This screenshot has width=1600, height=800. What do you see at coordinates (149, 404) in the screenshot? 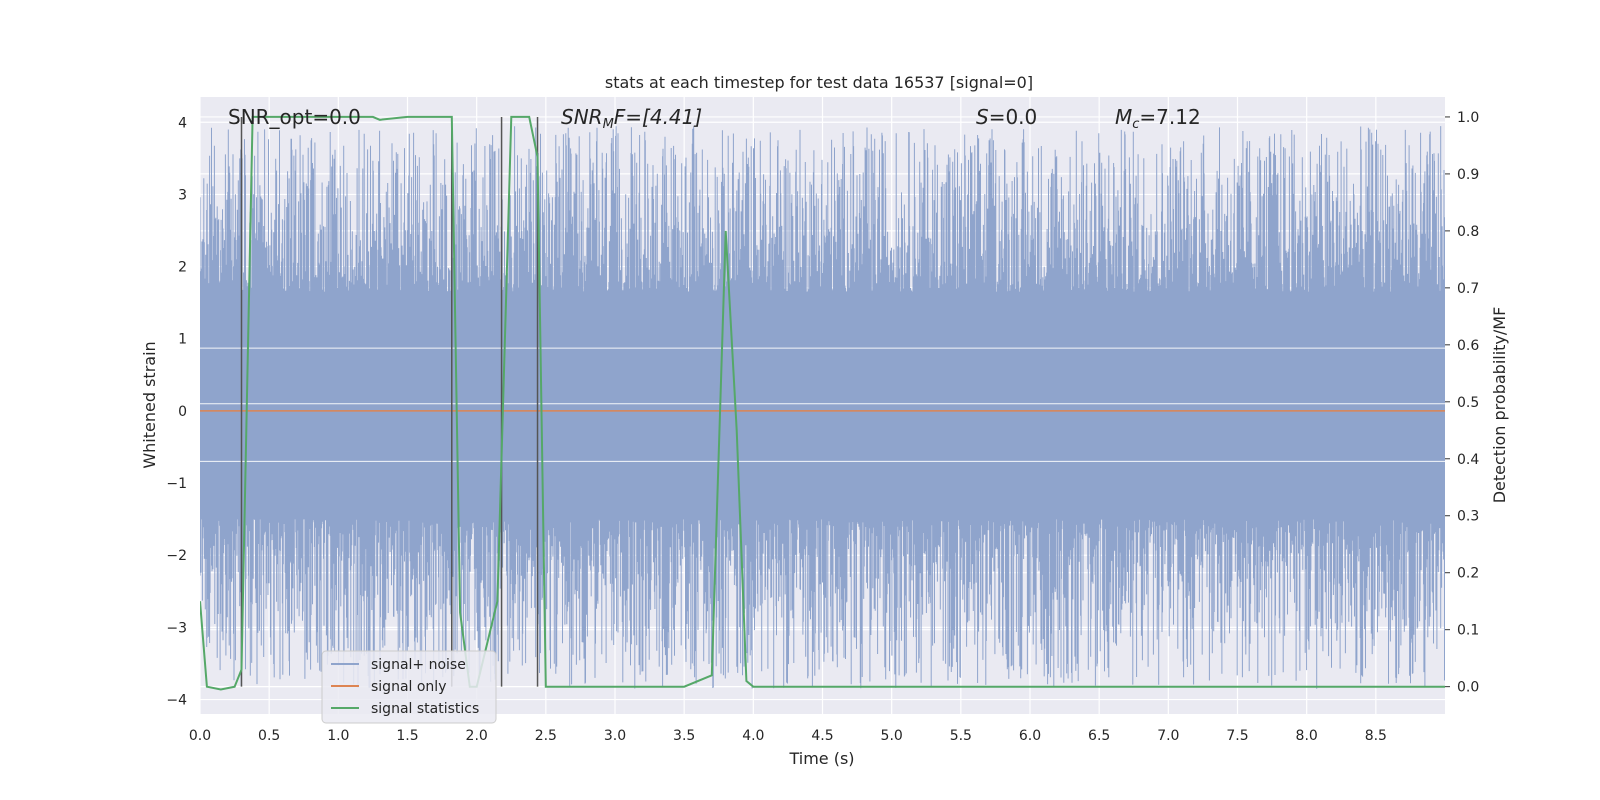
I see `y-axis-label: Whitened strain` at bounding box center [149, 404].